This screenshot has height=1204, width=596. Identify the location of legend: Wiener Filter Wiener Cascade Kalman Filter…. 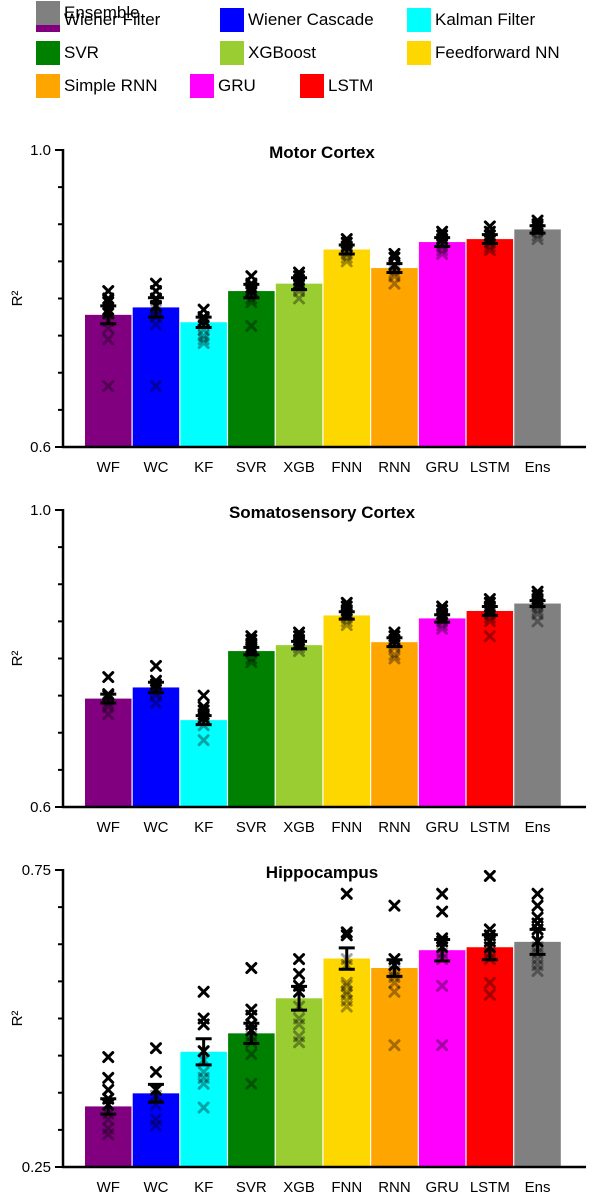
(298, 55).